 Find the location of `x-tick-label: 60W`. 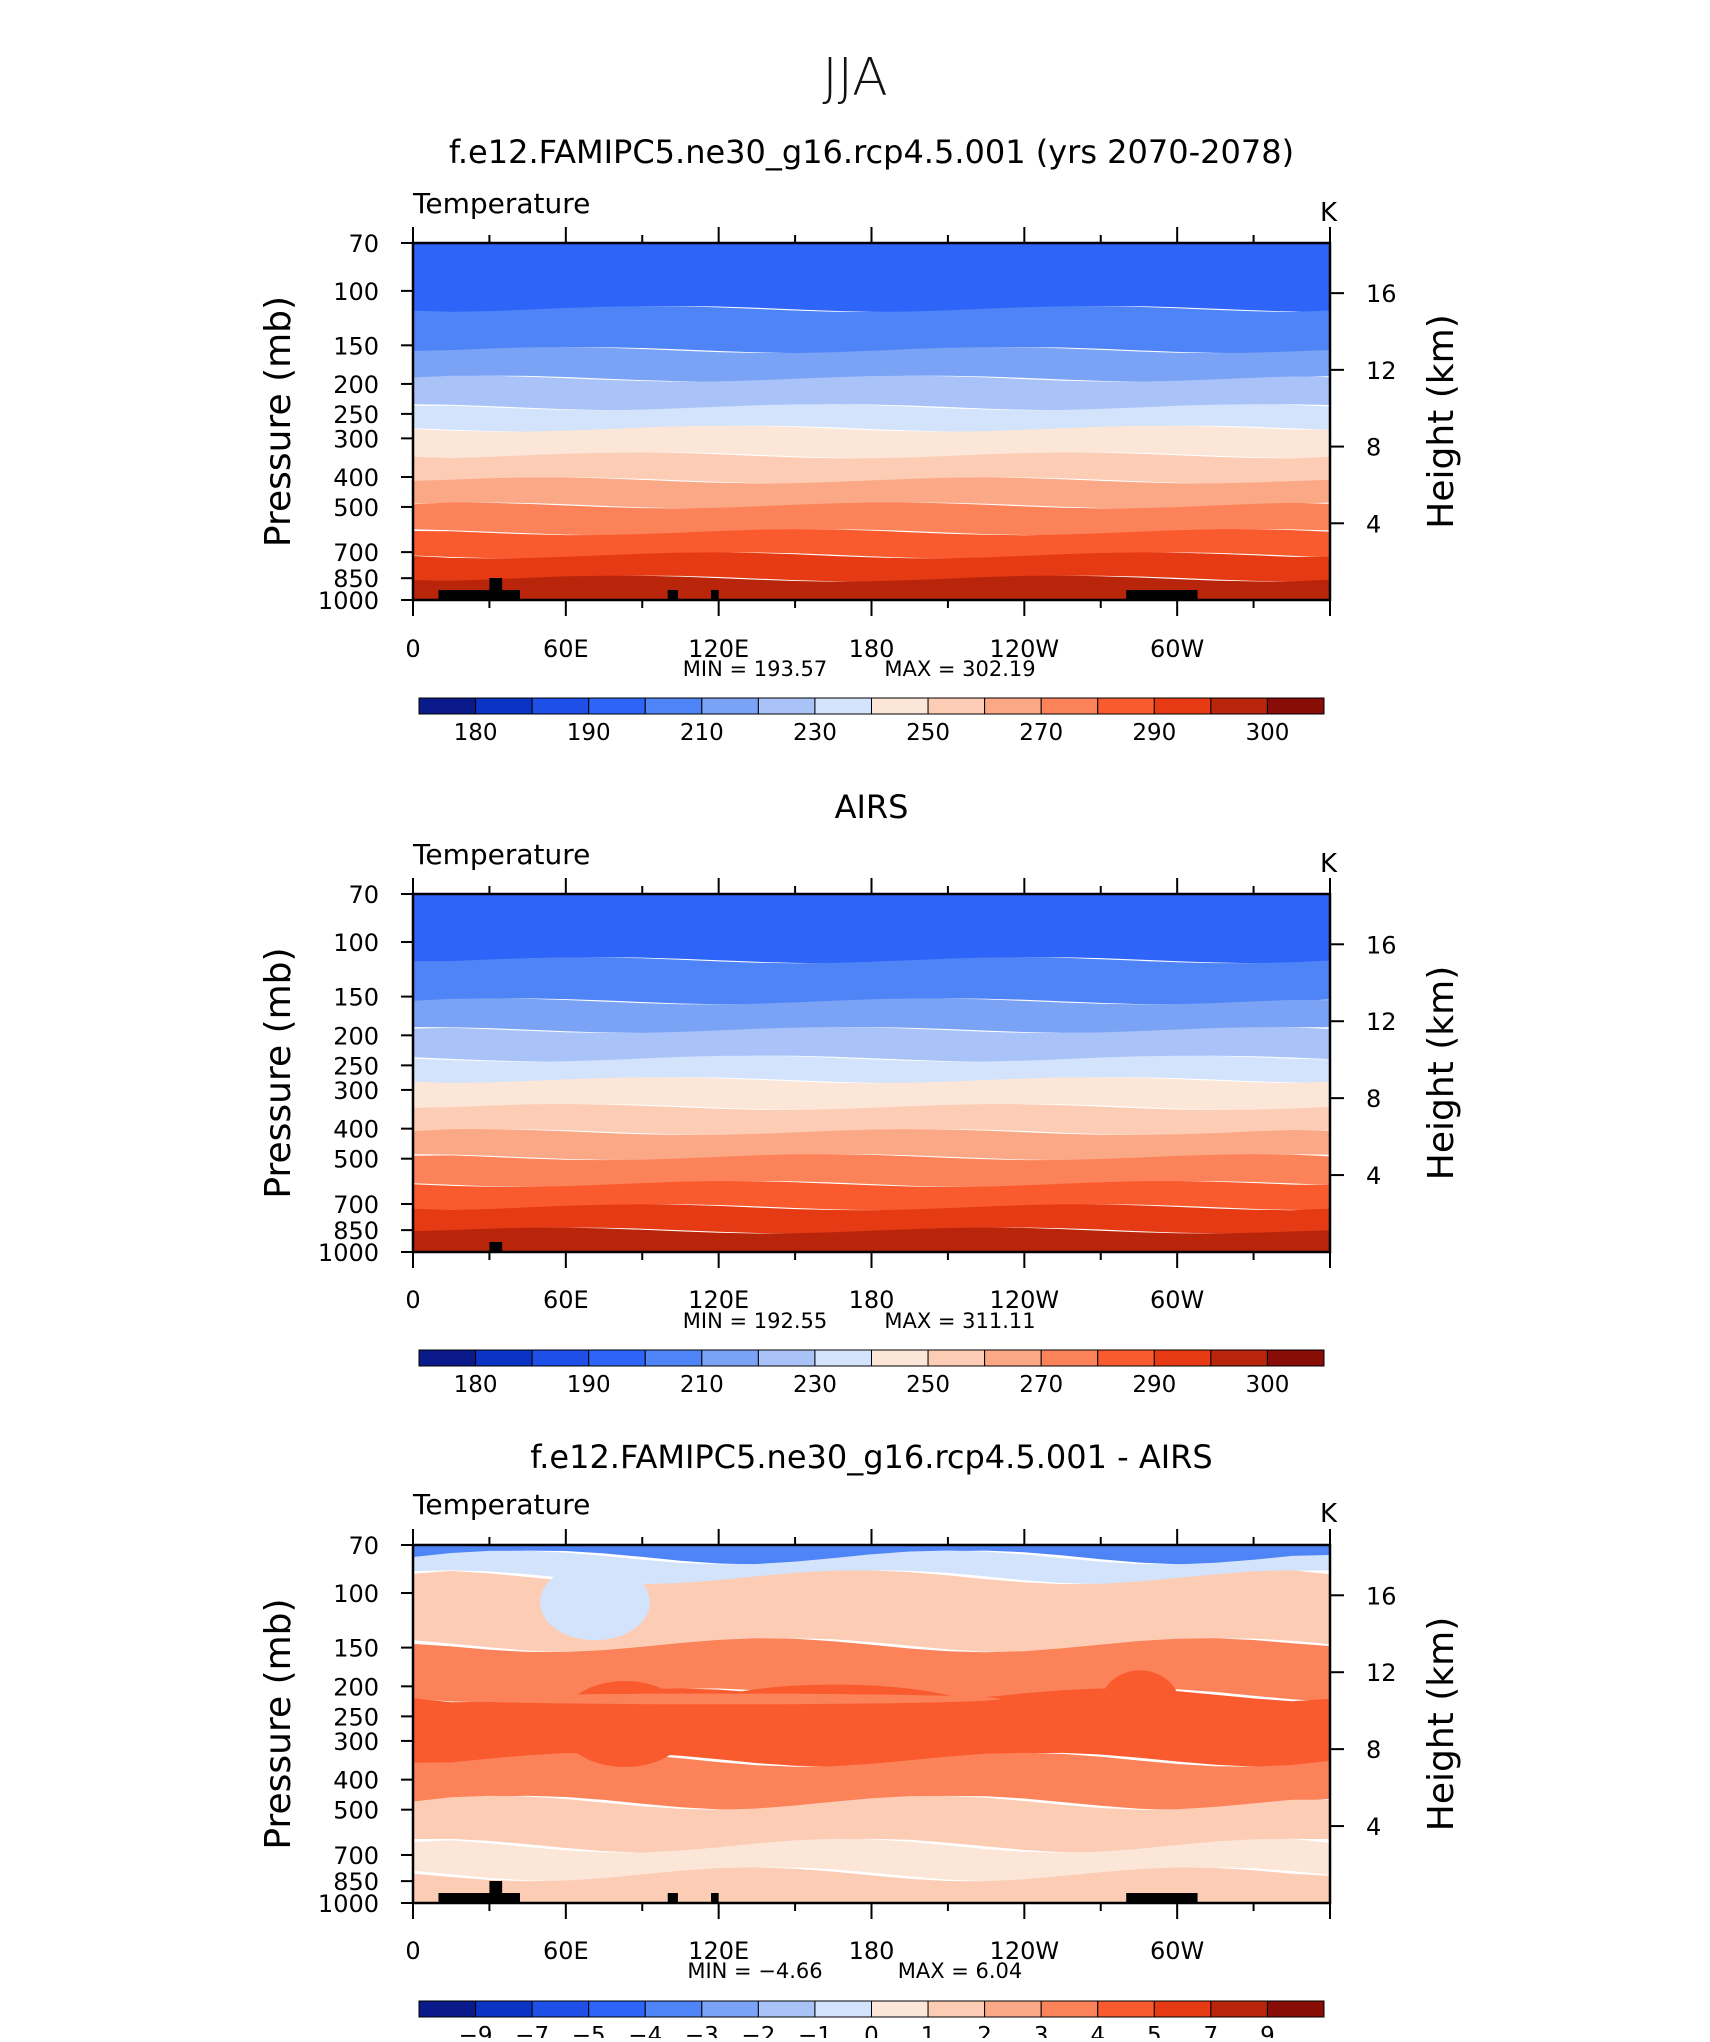

x-tick-label: 60W is located at coordinates (1177, 1300).